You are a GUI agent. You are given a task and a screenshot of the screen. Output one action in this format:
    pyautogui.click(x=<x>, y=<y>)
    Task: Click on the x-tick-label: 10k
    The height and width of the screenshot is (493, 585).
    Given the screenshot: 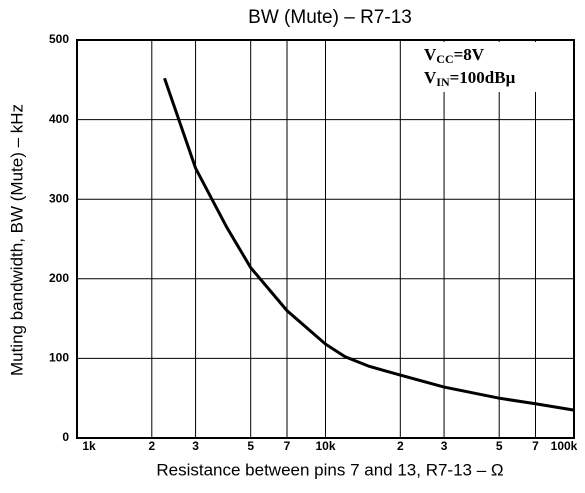 What is the action you would take?
    pyautogui.click(x=325, y=446)
    